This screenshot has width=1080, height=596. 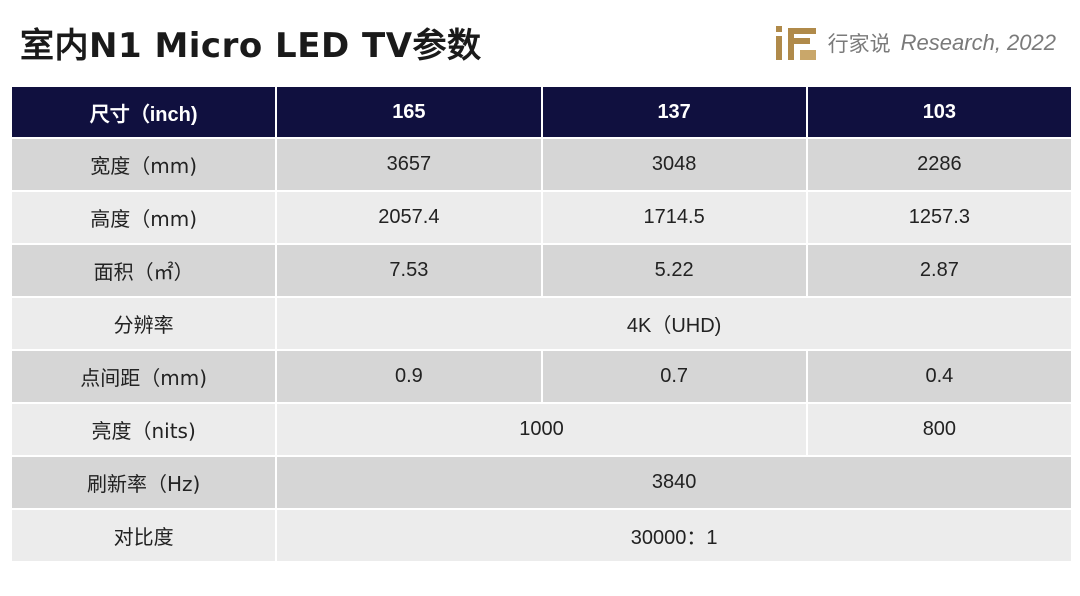 What do you see at coordinates (409, 164) in the screenshot?
I see `table-cell: 3657` at bounding box center [409, 164].